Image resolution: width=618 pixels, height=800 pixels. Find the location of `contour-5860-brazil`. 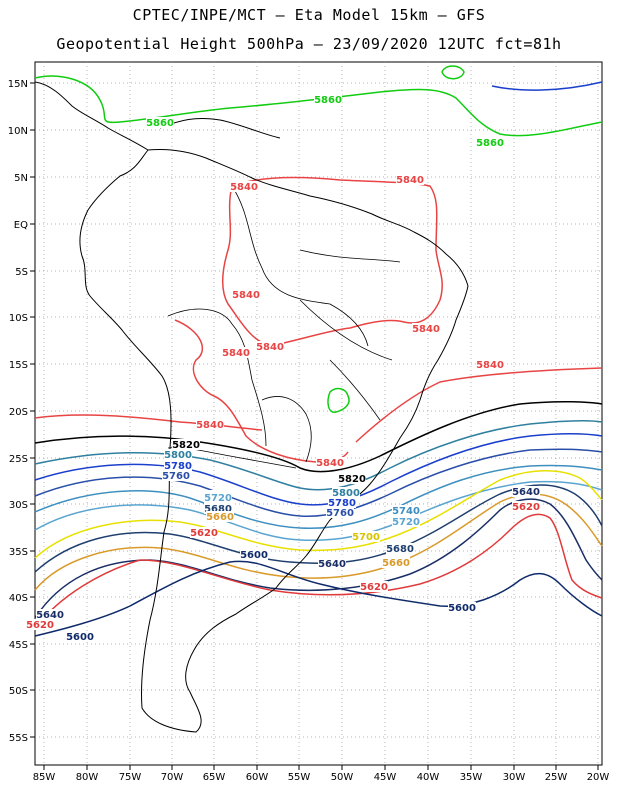

contour-5860-brazil is located at coordinates (338, 400).